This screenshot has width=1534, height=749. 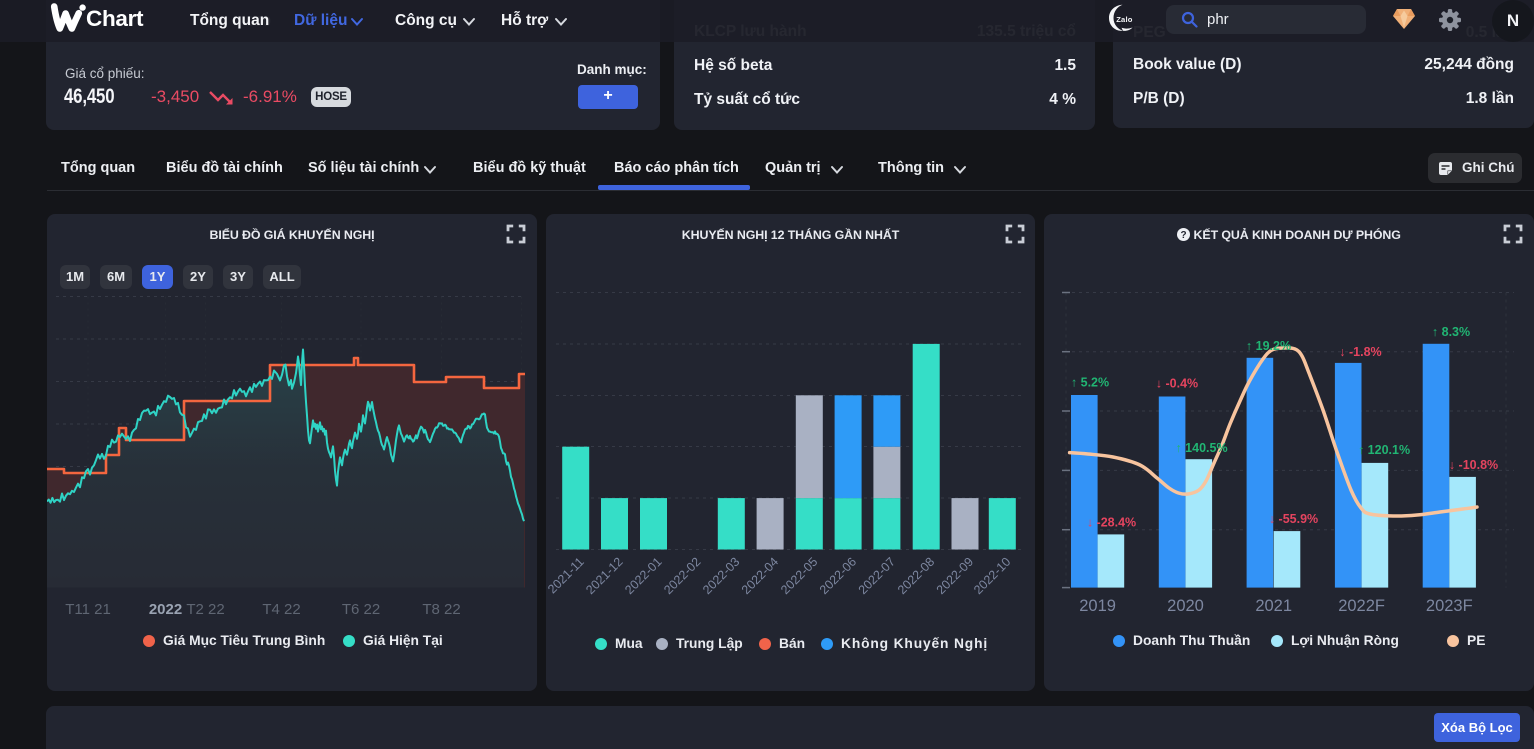 I want to click on svg-text: 2022-08, so click(x=916, y=576).